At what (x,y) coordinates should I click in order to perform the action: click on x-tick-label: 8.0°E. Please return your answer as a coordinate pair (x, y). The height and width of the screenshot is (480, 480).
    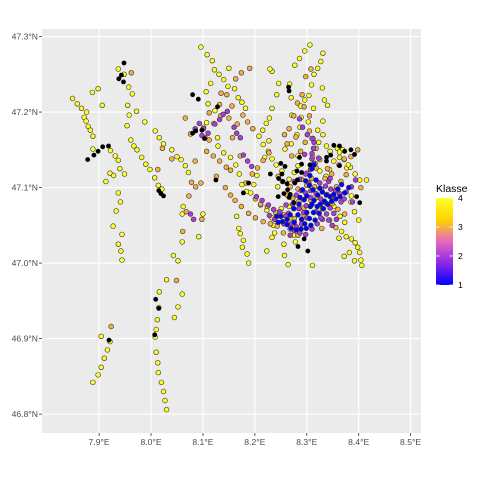
    Looking at the image, I should click on (150, 442).